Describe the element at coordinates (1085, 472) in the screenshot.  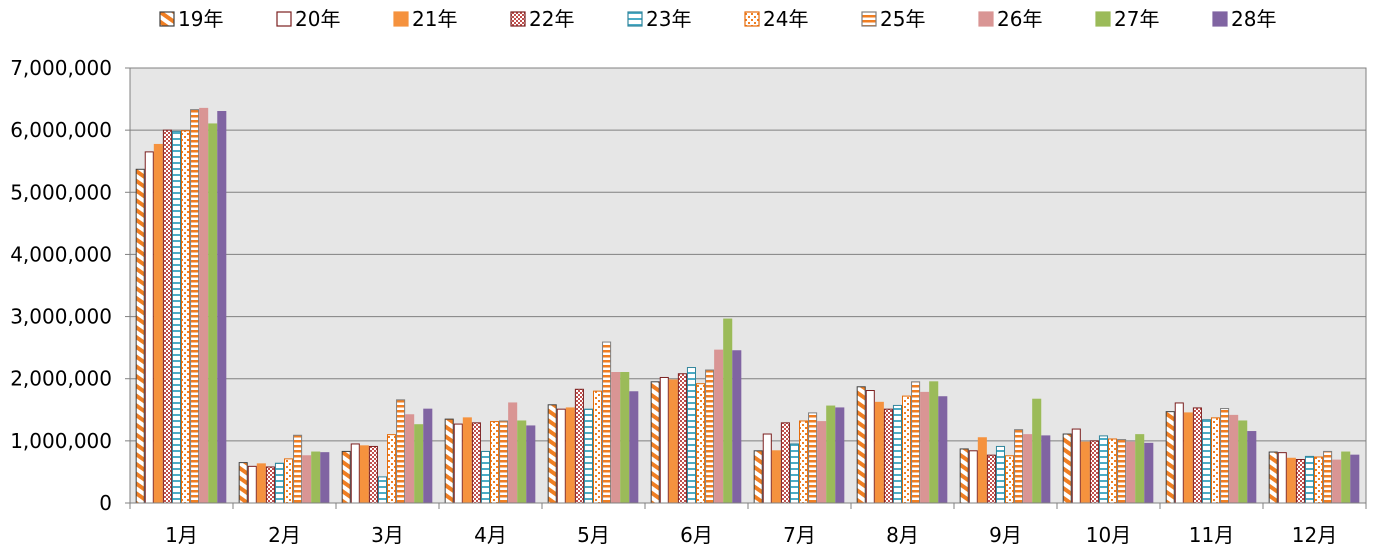
I see `bar-21年-10月` at that location.